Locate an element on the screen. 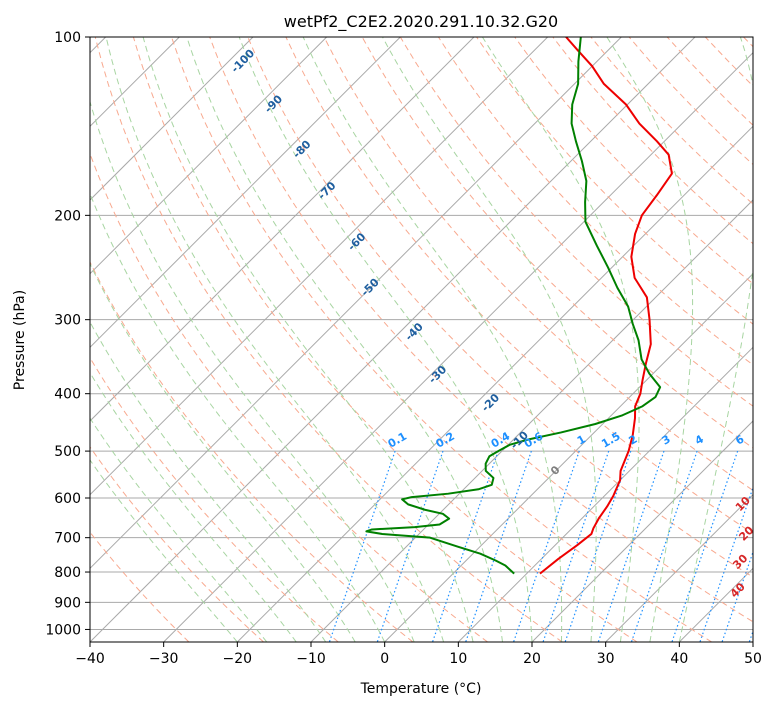  y-tick-label: 1000 is located at coordinates (63, 630).